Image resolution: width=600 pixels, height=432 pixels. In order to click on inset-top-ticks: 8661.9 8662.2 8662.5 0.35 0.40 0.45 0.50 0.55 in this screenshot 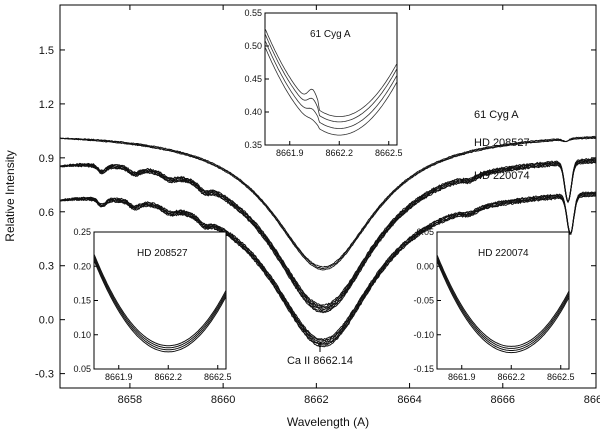, I will do `click(323, 83)`.